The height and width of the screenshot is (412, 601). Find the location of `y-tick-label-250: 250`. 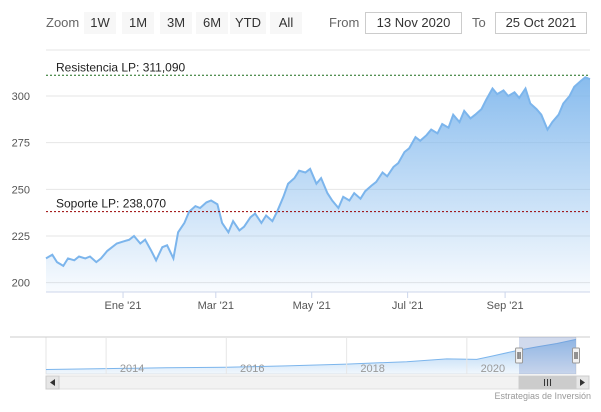

y-tick-label-250: 250 is located at coordinates (21, 190).